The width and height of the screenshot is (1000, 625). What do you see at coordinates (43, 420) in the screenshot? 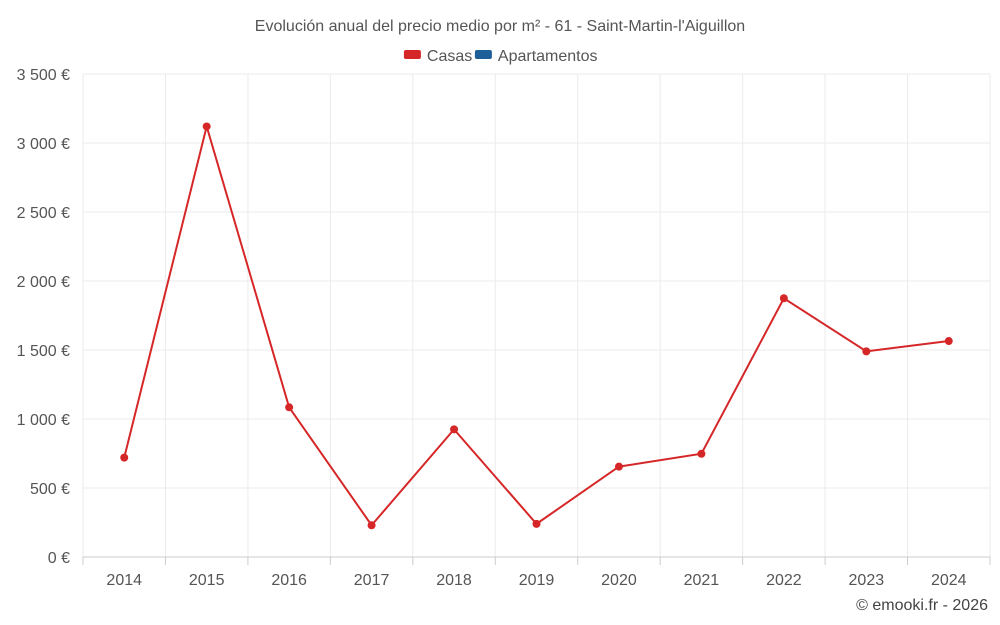
I see `y-tick-label: 1 000 €` at bounding box center [43, 420].